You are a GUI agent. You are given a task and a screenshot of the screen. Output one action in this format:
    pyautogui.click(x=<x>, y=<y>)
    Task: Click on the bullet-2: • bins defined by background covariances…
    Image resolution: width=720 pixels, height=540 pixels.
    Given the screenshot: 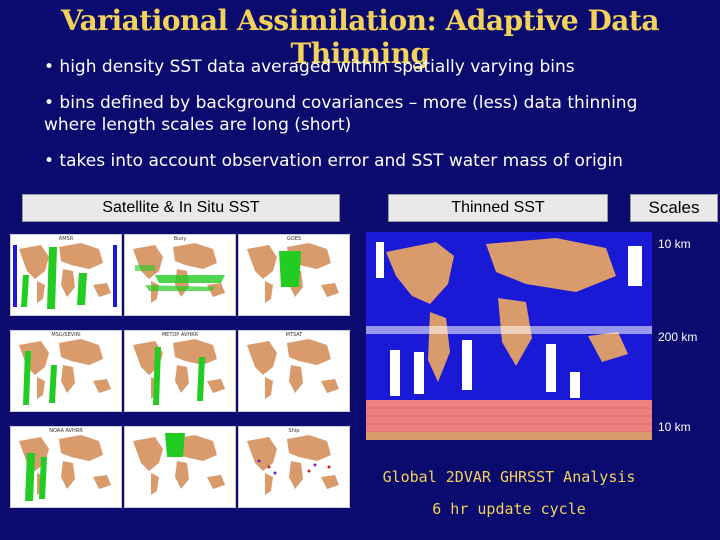 What is the action you would take?
    pyautogui.click(x=341, y=114)
    